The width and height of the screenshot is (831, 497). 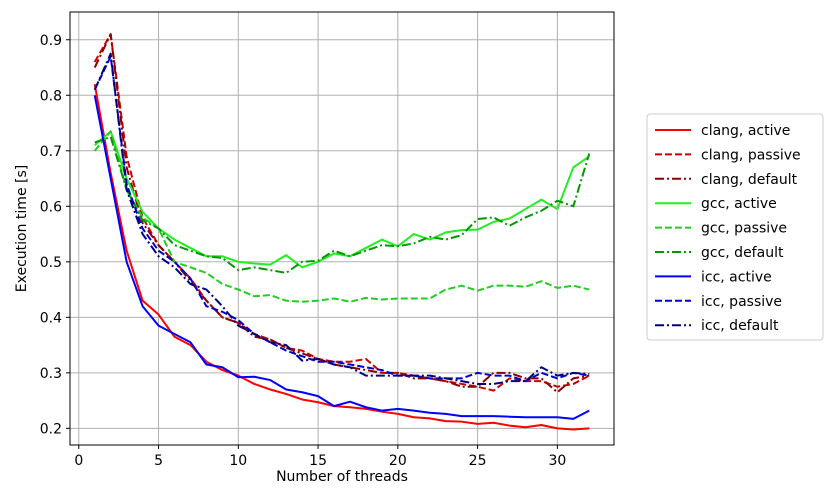 I want to click on legend-box, so click(x=735, y=227).